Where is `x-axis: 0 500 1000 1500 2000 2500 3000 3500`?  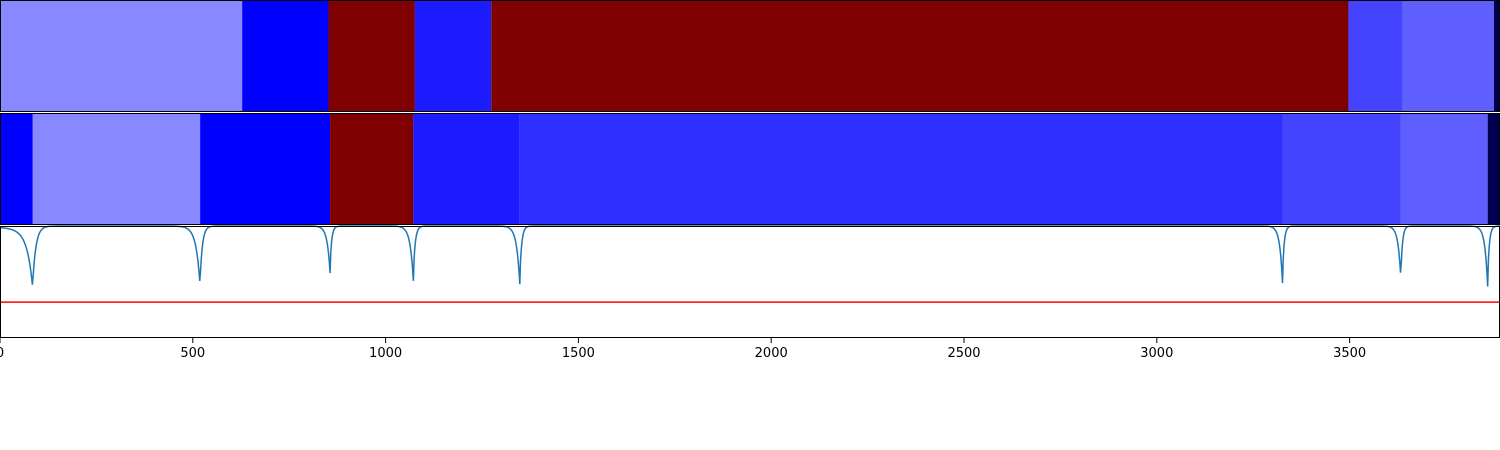 x-axis: 0 500 1000 1500 2000 2500 3000 3500 is located at coordinates (683, 349).